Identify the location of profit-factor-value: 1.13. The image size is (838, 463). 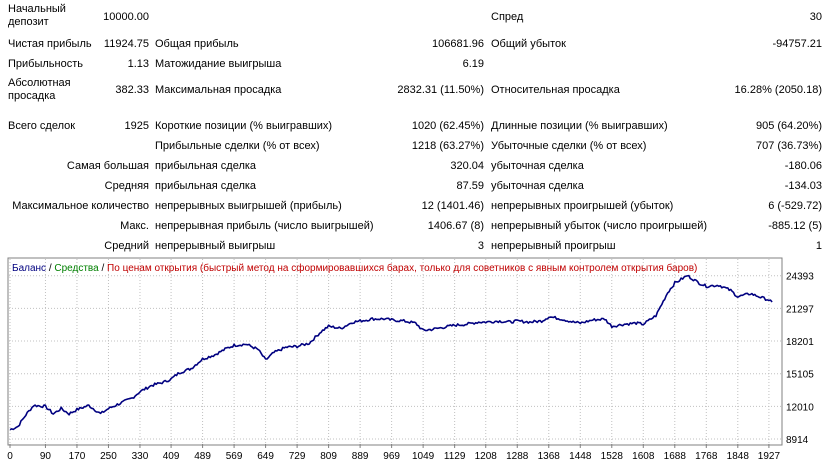
(138, 64).